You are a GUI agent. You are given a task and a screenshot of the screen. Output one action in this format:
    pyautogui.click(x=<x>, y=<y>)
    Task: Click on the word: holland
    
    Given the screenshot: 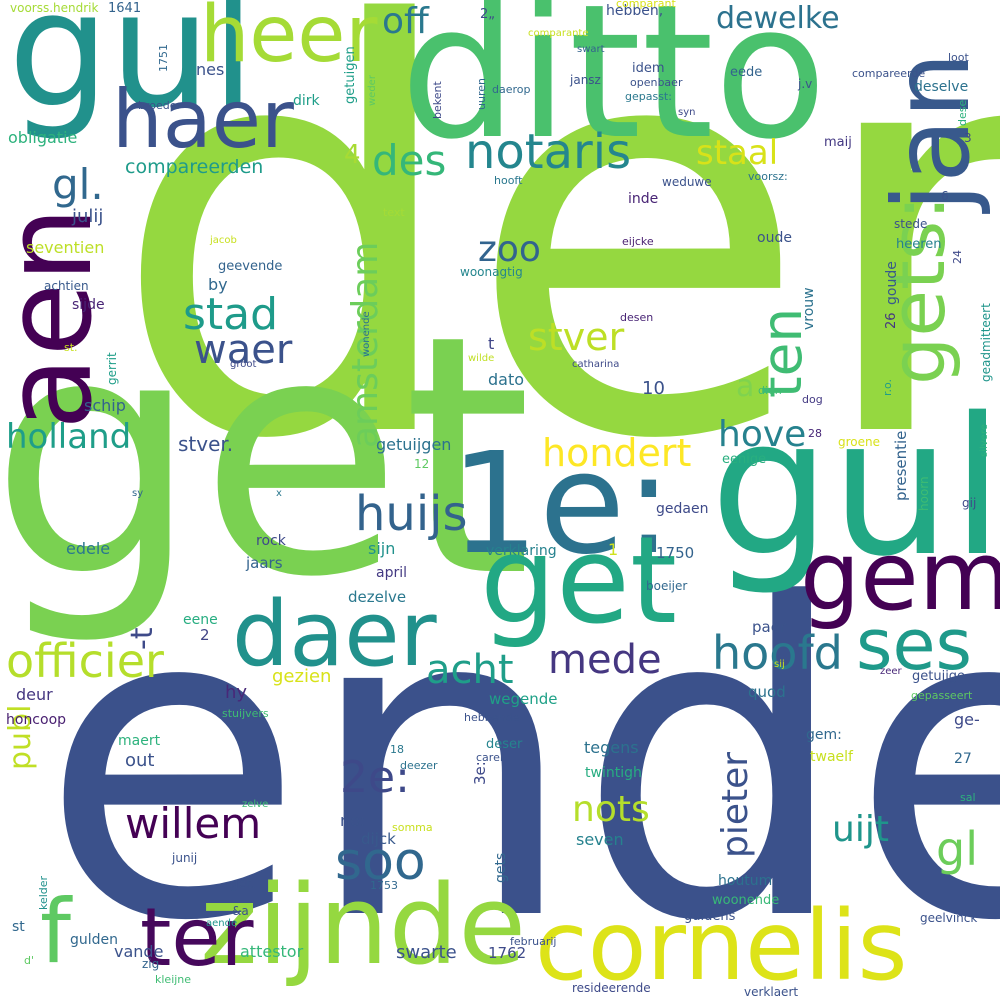 What is the action you would take?
    pyautogui.click(x=69, y=437)
    